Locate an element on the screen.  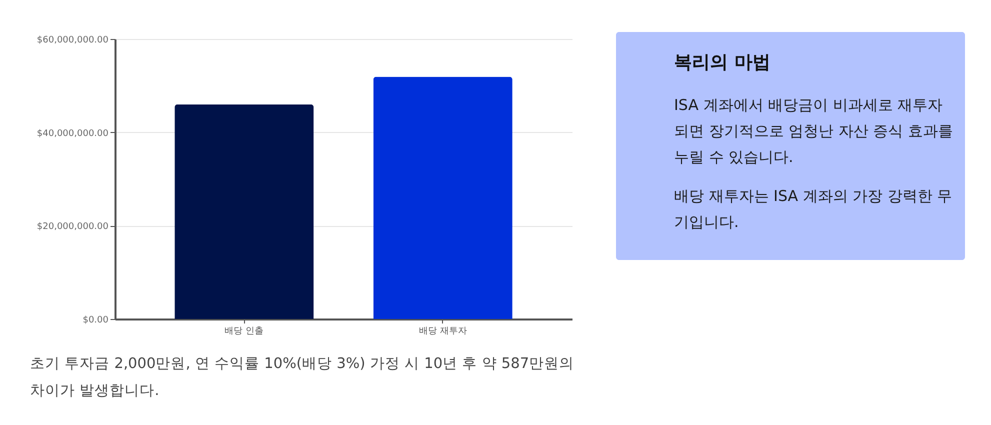
text: 복리의 마법 is located at coordinates (722, 62).